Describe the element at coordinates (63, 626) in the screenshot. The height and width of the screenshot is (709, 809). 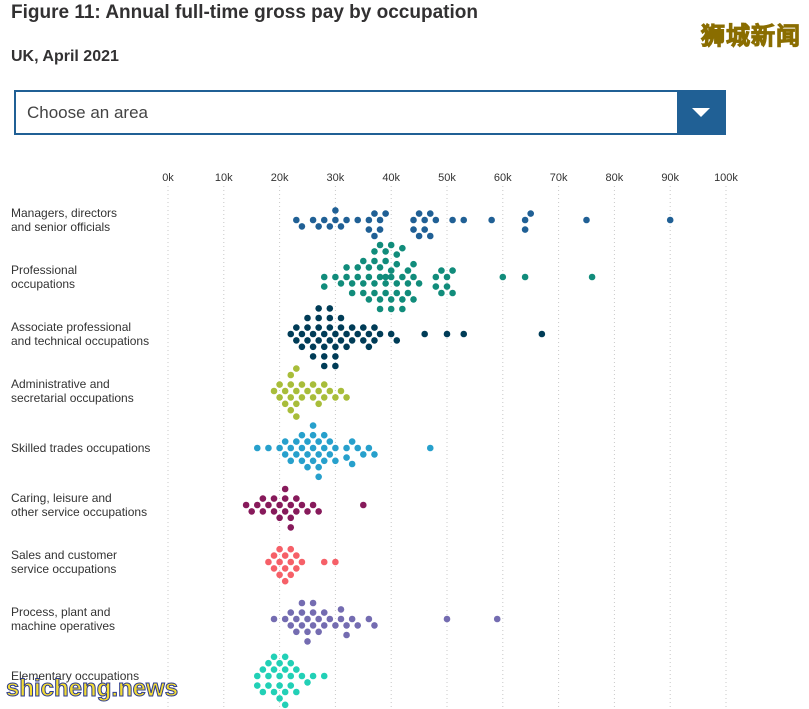
I see `category-label: machine operatives` at that location.